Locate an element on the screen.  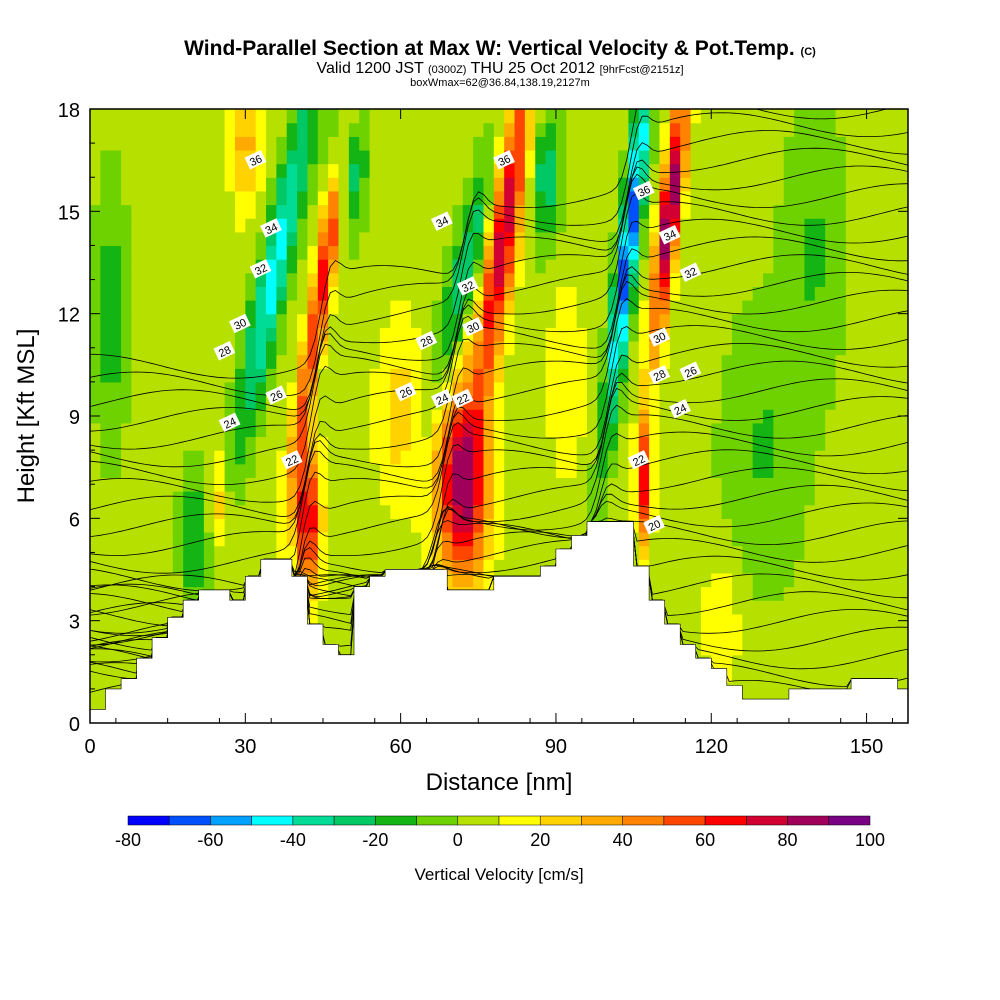
contour-label: 34 is located at coordinates (271, 228).